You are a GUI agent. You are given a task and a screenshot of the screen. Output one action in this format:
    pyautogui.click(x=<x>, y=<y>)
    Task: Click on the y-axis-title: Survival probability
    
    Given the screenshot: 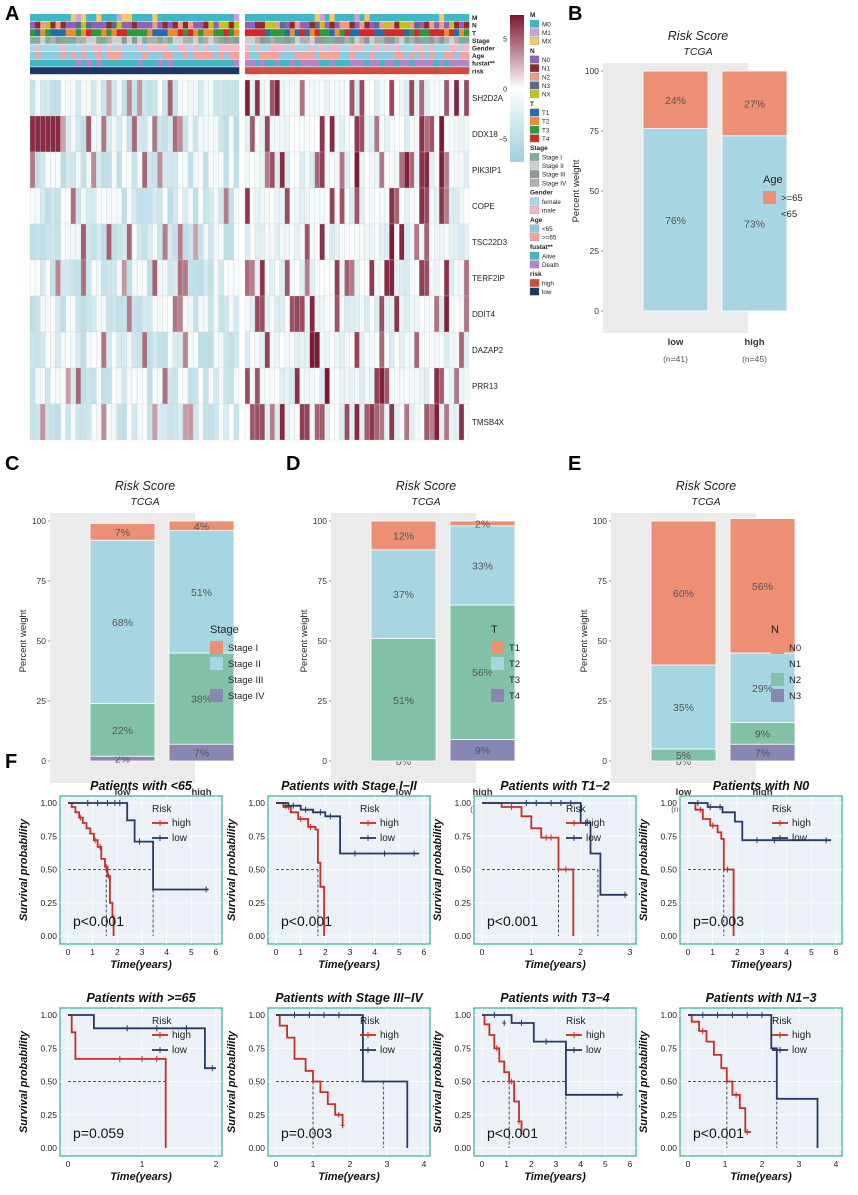 What is the action you would take?
    pyautogui.click(x=438, y=869)
    